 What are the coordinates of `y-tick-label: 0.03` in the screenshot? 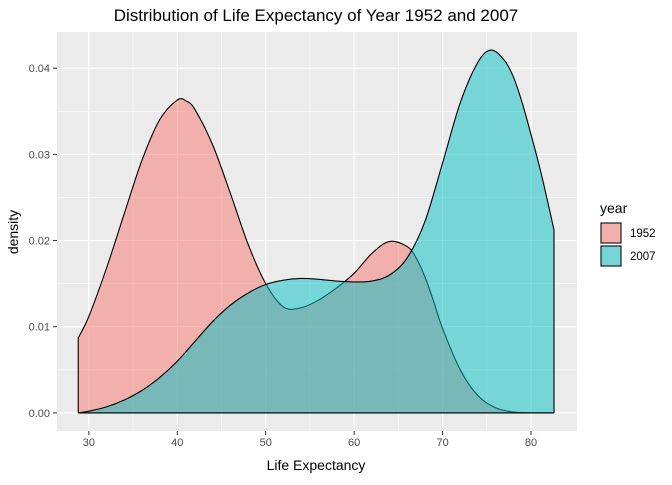 It's located at (39, 155).